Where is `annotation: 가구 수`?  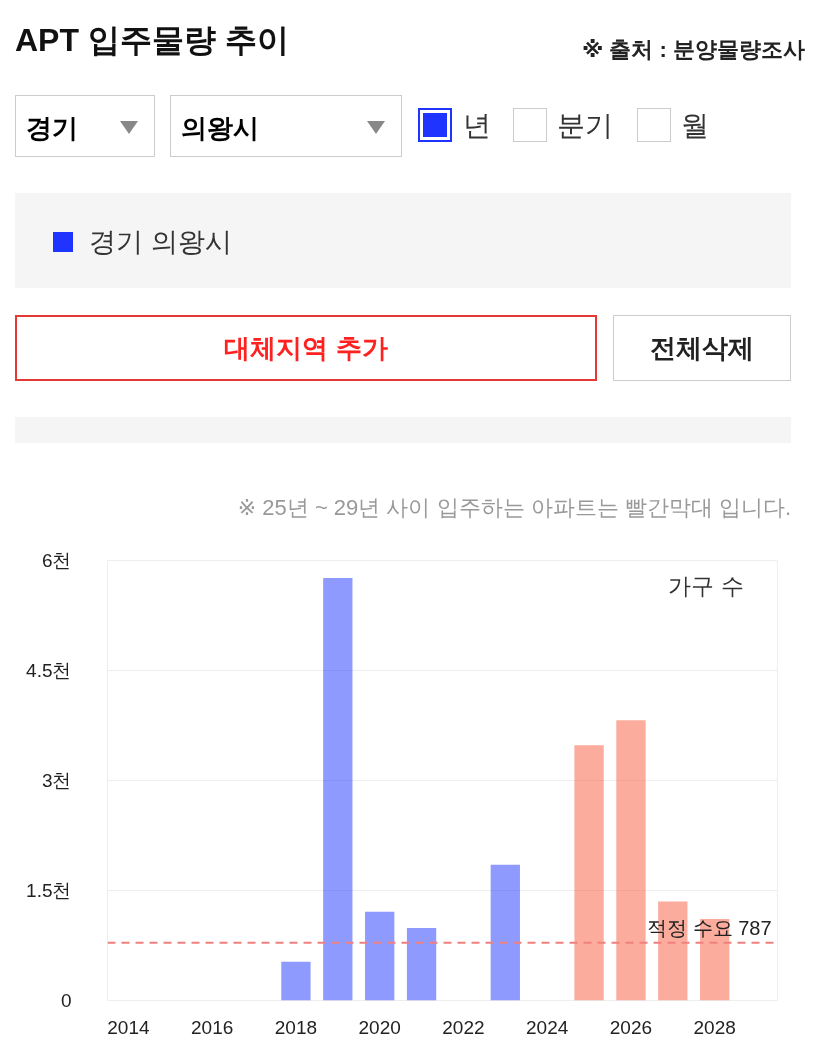 annotation: 가구 수 is located at coordinates (706, 585).